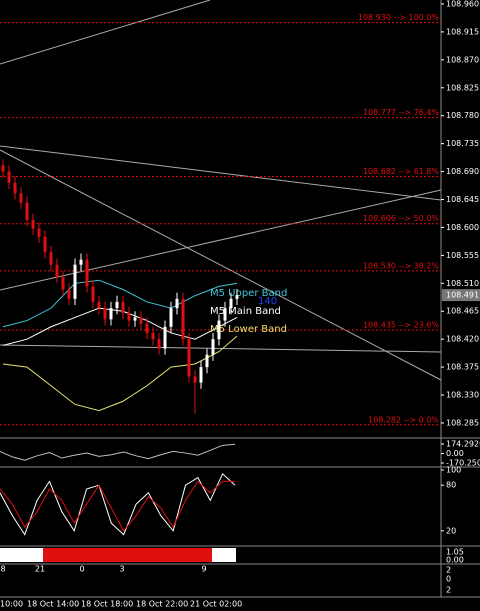  Describe the element at coordinates (53, 604) in the screenshot. I see `time-label: 18 Oct 14:00` at that location.